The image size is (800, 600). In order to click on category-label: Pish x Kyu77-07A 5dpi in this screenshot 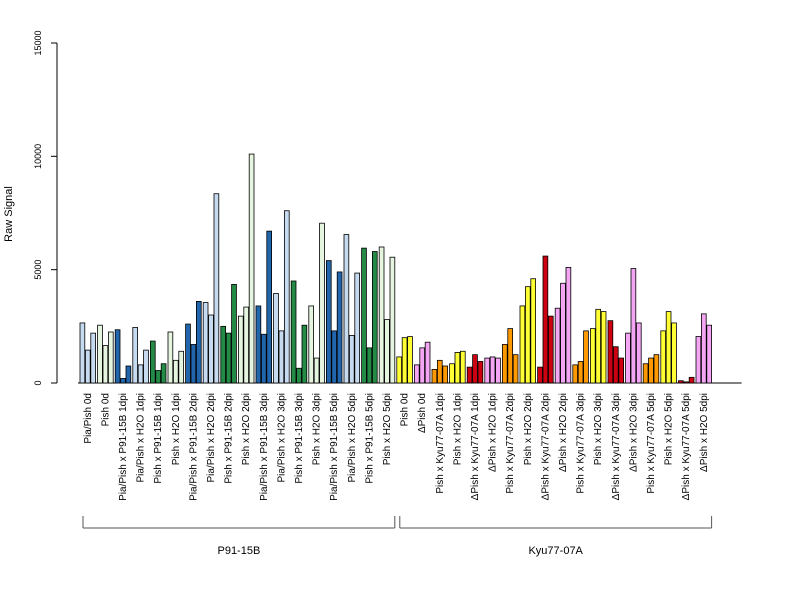, I will do `click(651, 443)`.